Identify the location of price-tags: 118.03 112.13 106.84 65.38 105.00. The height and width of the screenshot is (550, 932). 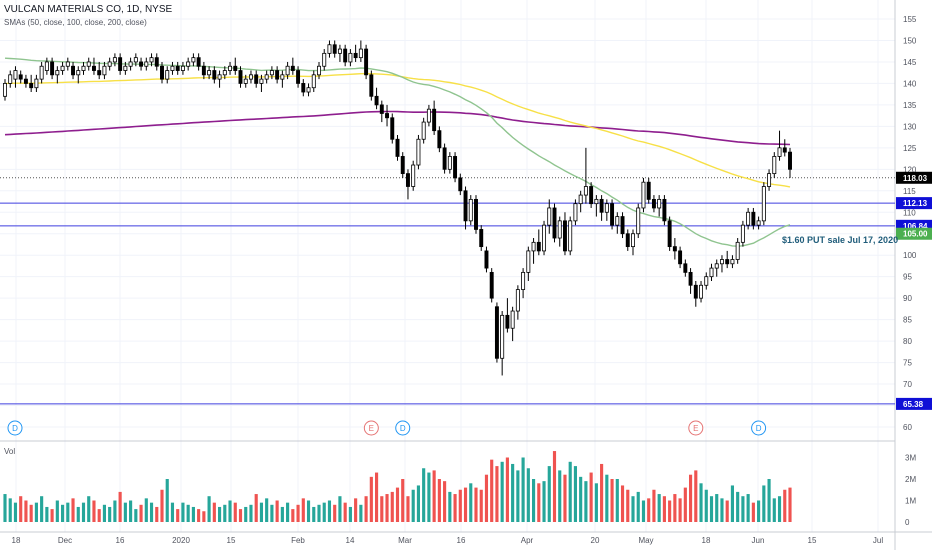
(914, 290).